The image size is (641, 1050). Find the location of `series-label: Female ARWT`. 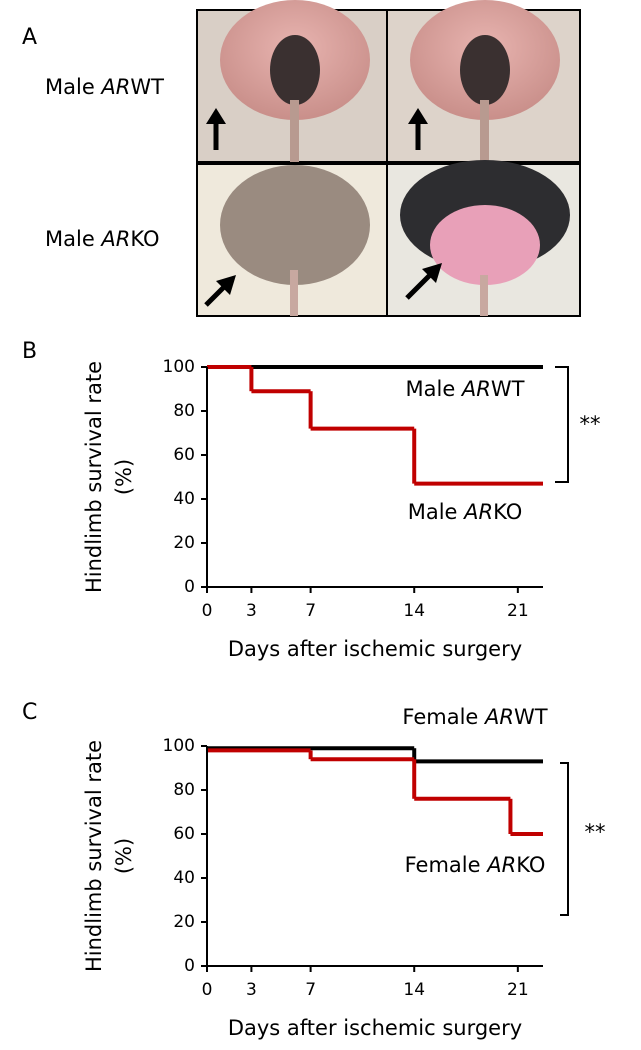

series-label: Female ARWT is located at coordinates (474, 717).